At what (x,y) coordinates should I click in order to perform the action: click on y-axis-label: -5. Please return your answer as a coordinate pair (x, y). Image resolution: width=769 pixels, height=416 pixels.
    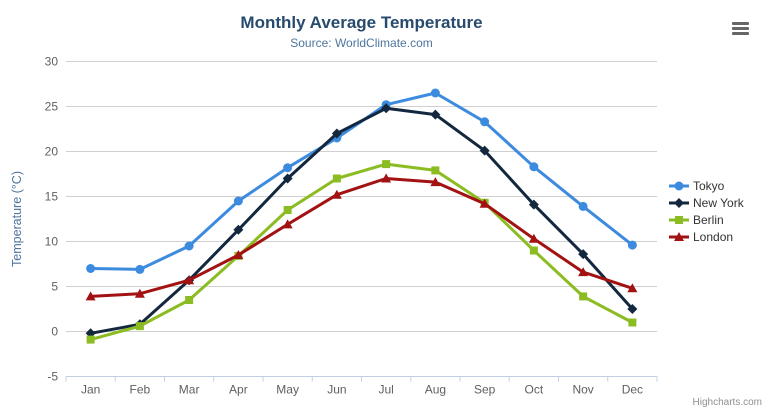
    Looking at the image, I should click on (52, 377).